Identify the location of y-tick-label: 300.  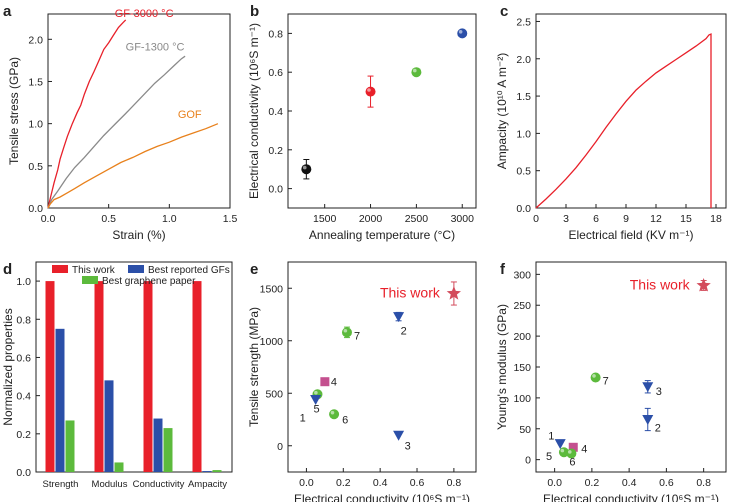
(522, 275).